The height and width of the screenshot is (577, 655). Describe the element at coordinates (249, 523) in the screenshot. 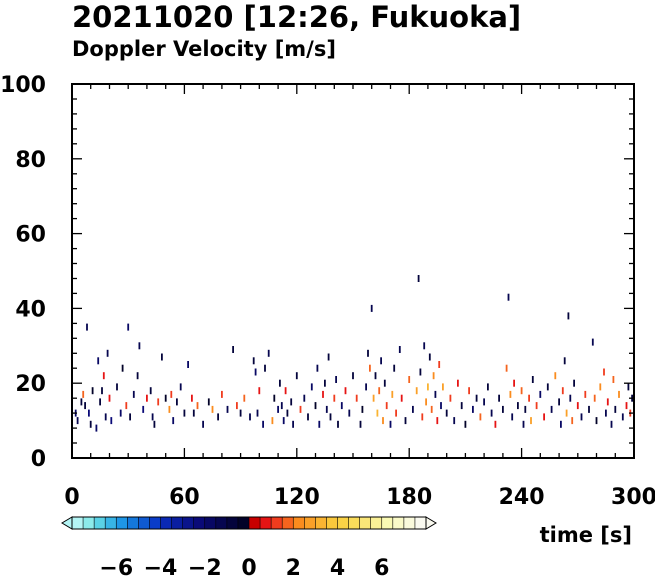

I see `colorbar-frame` at that location.